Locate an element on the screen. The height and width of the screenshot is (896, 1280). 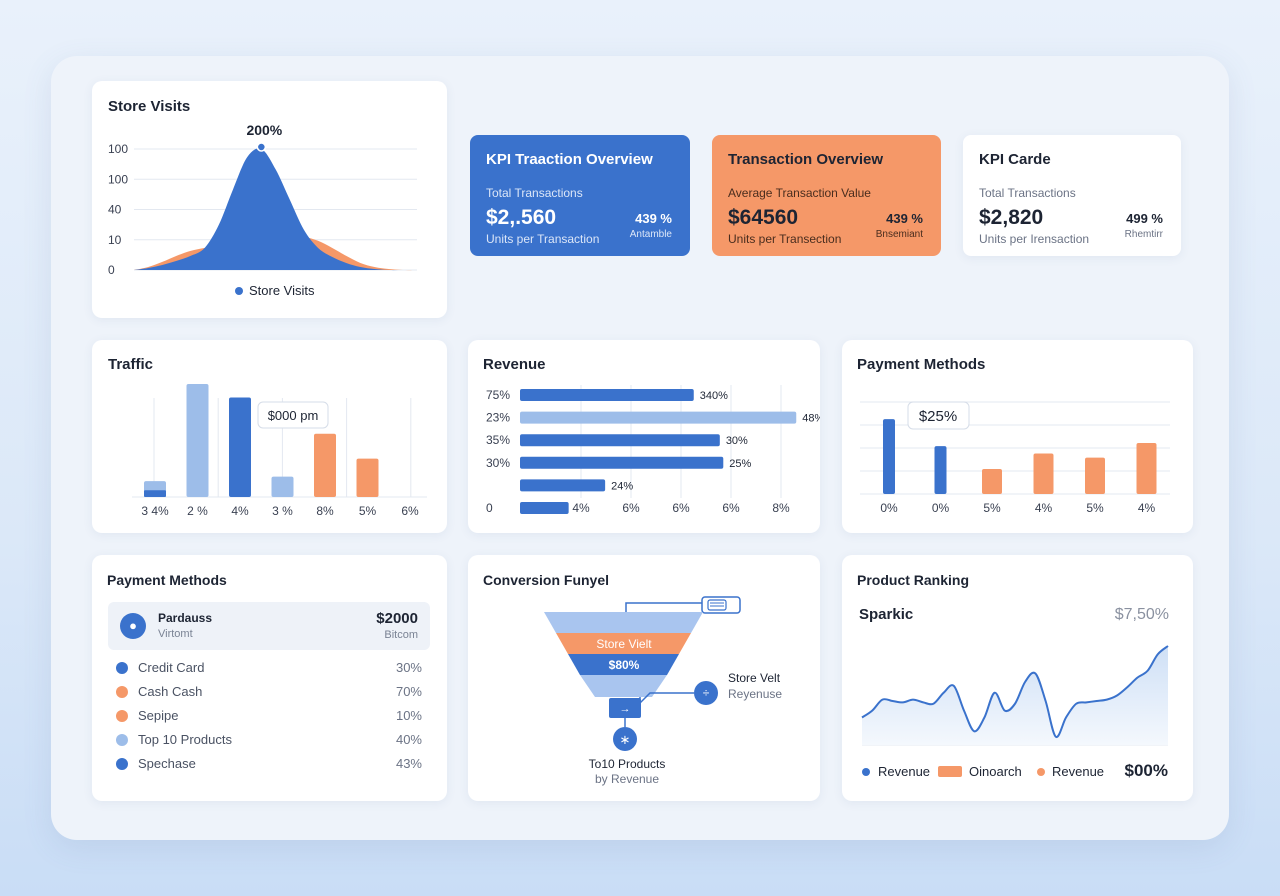
list-item: Sepipe 10% is located at coordinates (269, 717).